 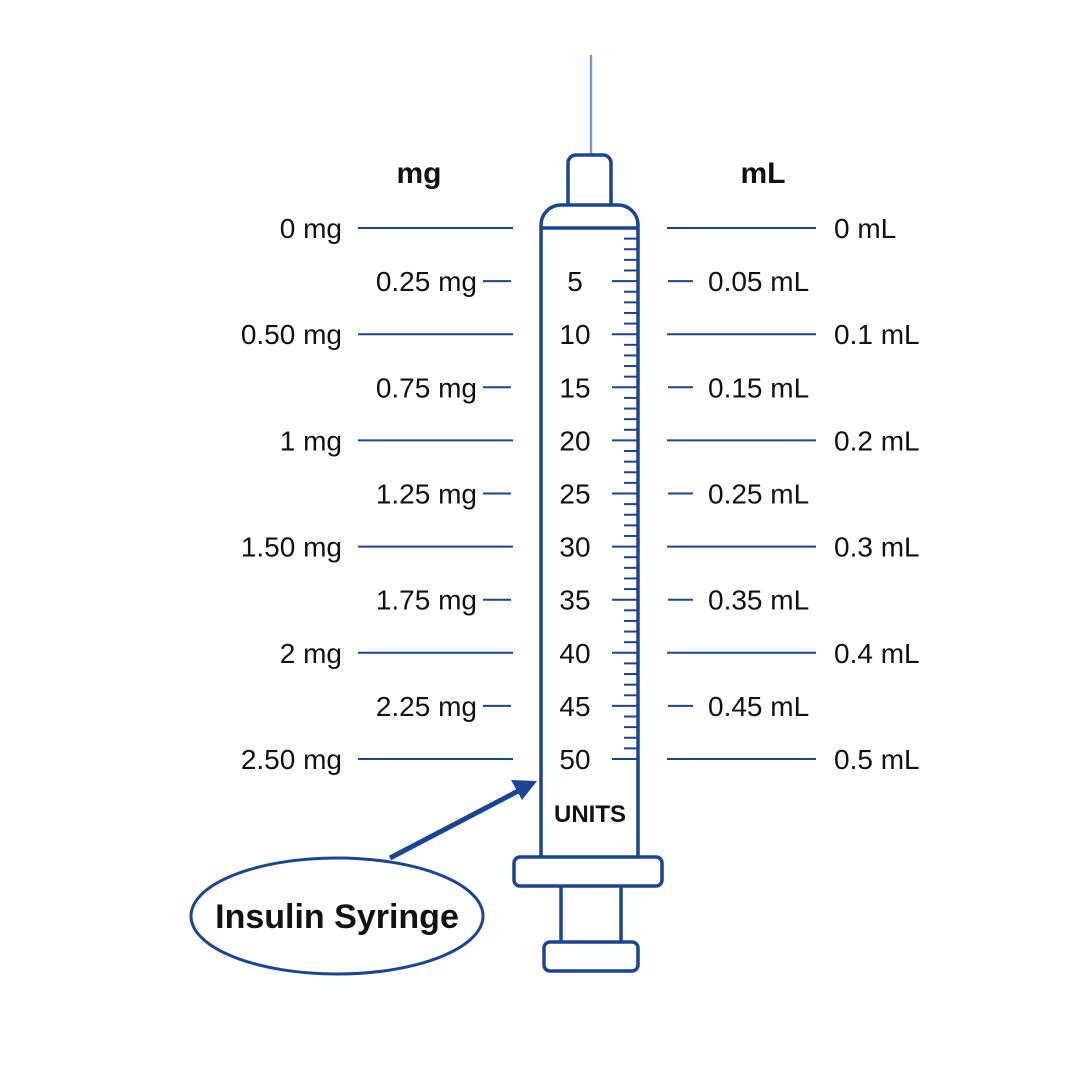 I want to click on ml-label: 0.4 mL, so click(x=877, y=653).